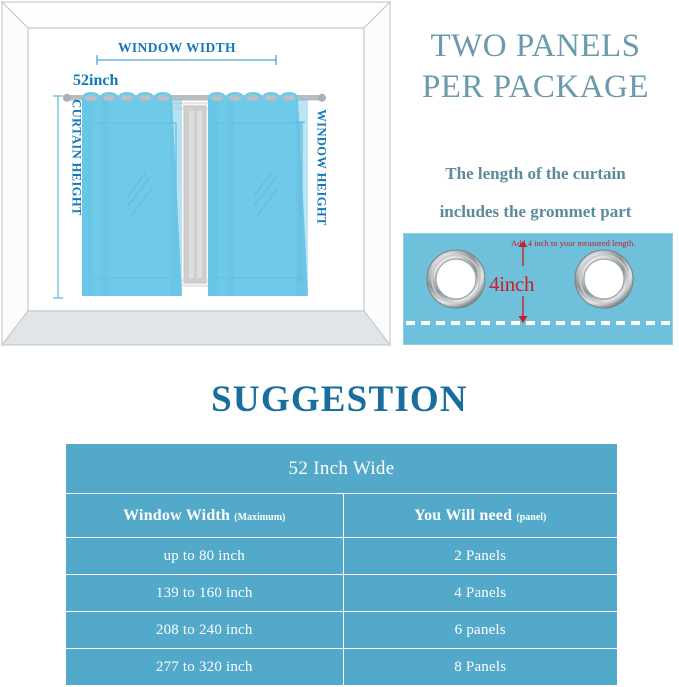 This screenshot has width=679, height=687. Describe the element at coordinates (523, 309) in the screenshot. I see `measure-arrow-down-icon` at that location.